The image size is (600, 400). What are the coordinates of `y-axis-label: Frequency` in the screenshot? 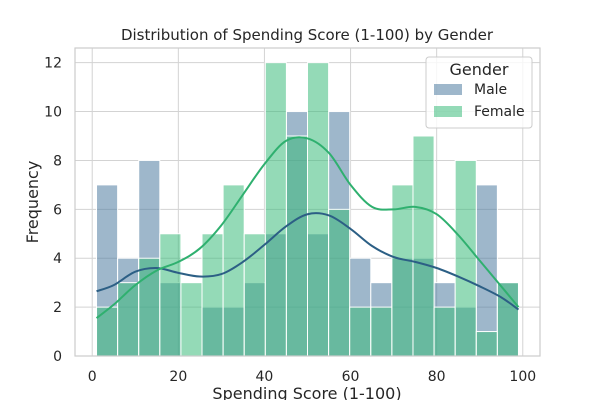 It's located at (32, 202).